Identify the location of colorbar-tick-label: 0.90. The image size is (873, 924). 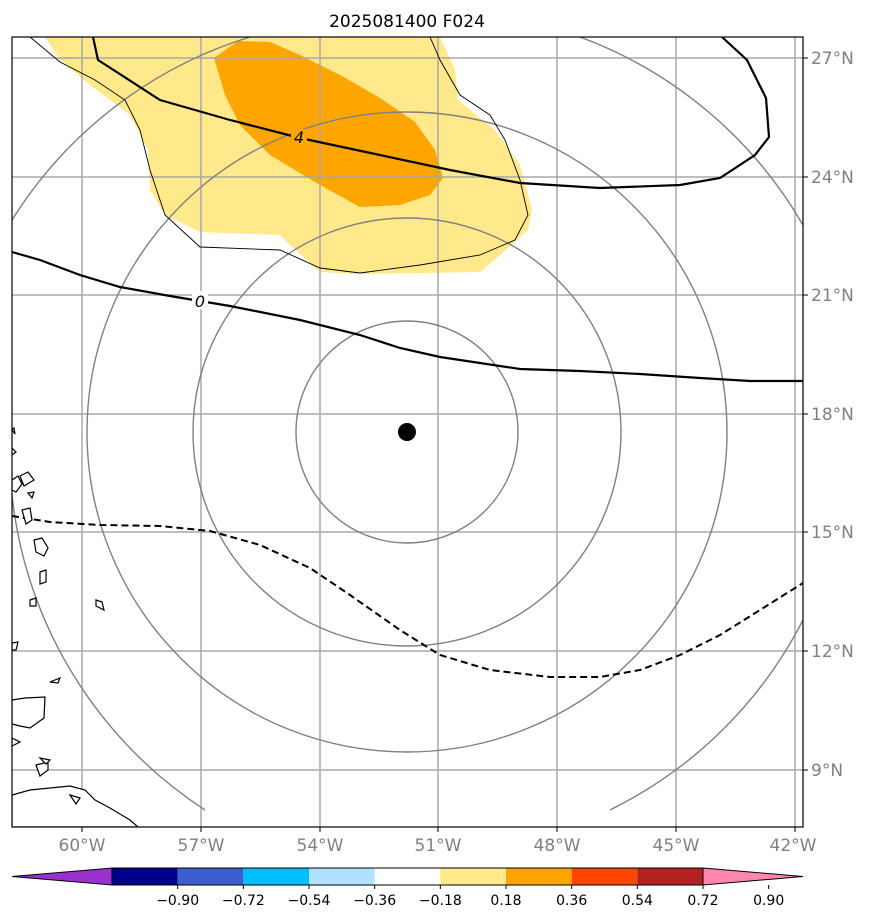
(768, 901).